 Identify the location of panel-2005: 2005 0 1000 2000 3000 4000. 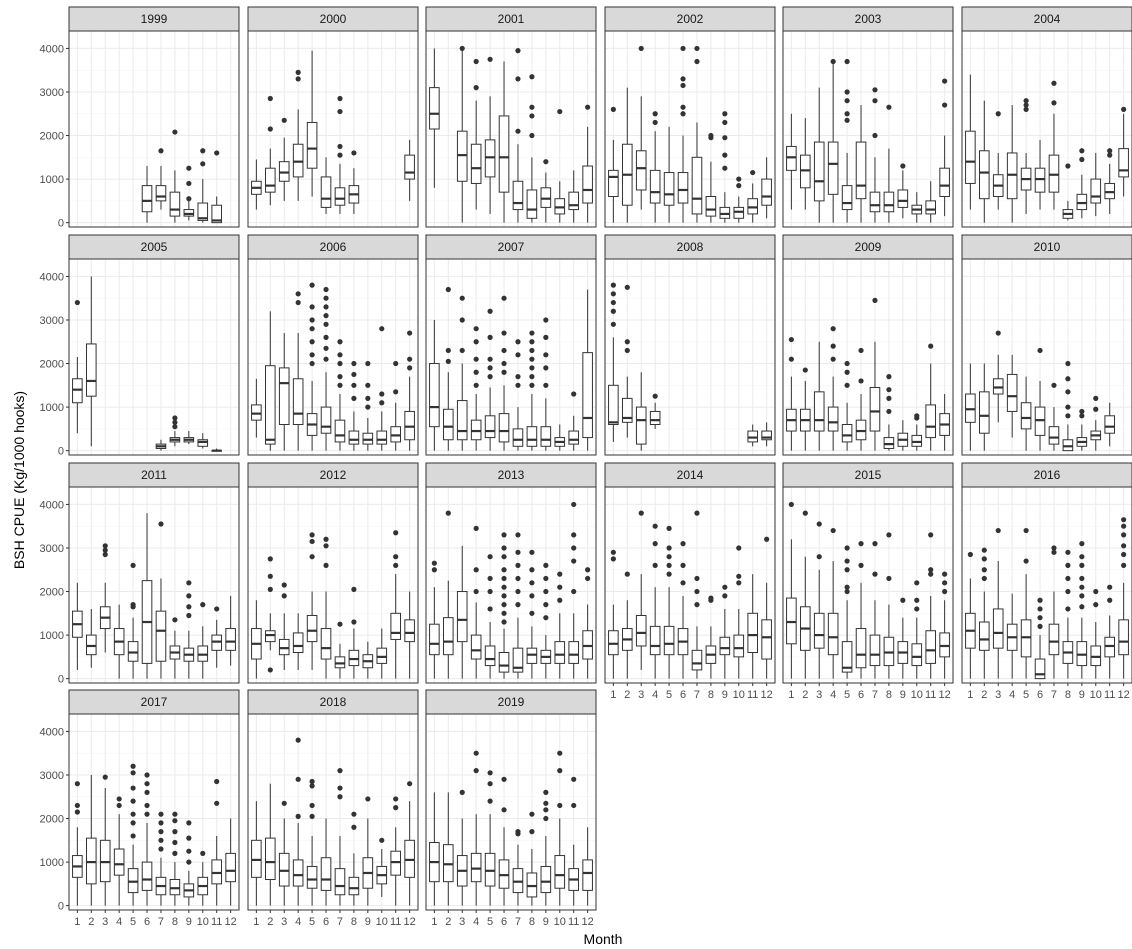
(140, 346).